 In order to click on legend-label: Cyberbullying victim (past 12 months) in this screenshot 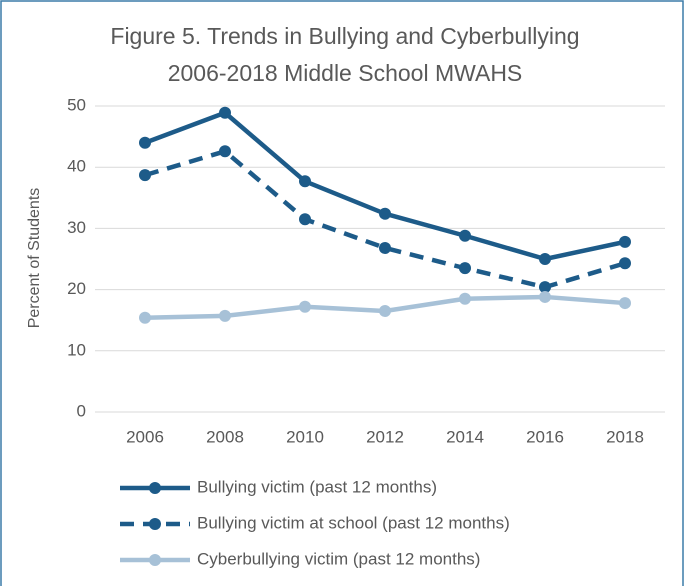, I will do `click(338, 558)`.